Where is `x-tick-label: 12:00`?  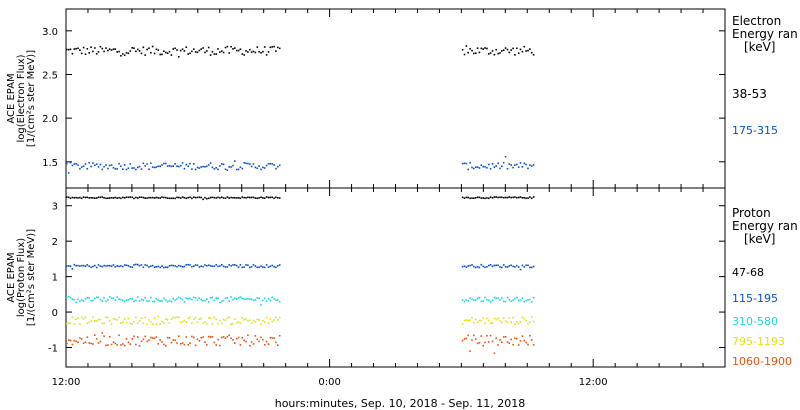
x-tick-label: 12:00 is located at coordinates (66, 382).